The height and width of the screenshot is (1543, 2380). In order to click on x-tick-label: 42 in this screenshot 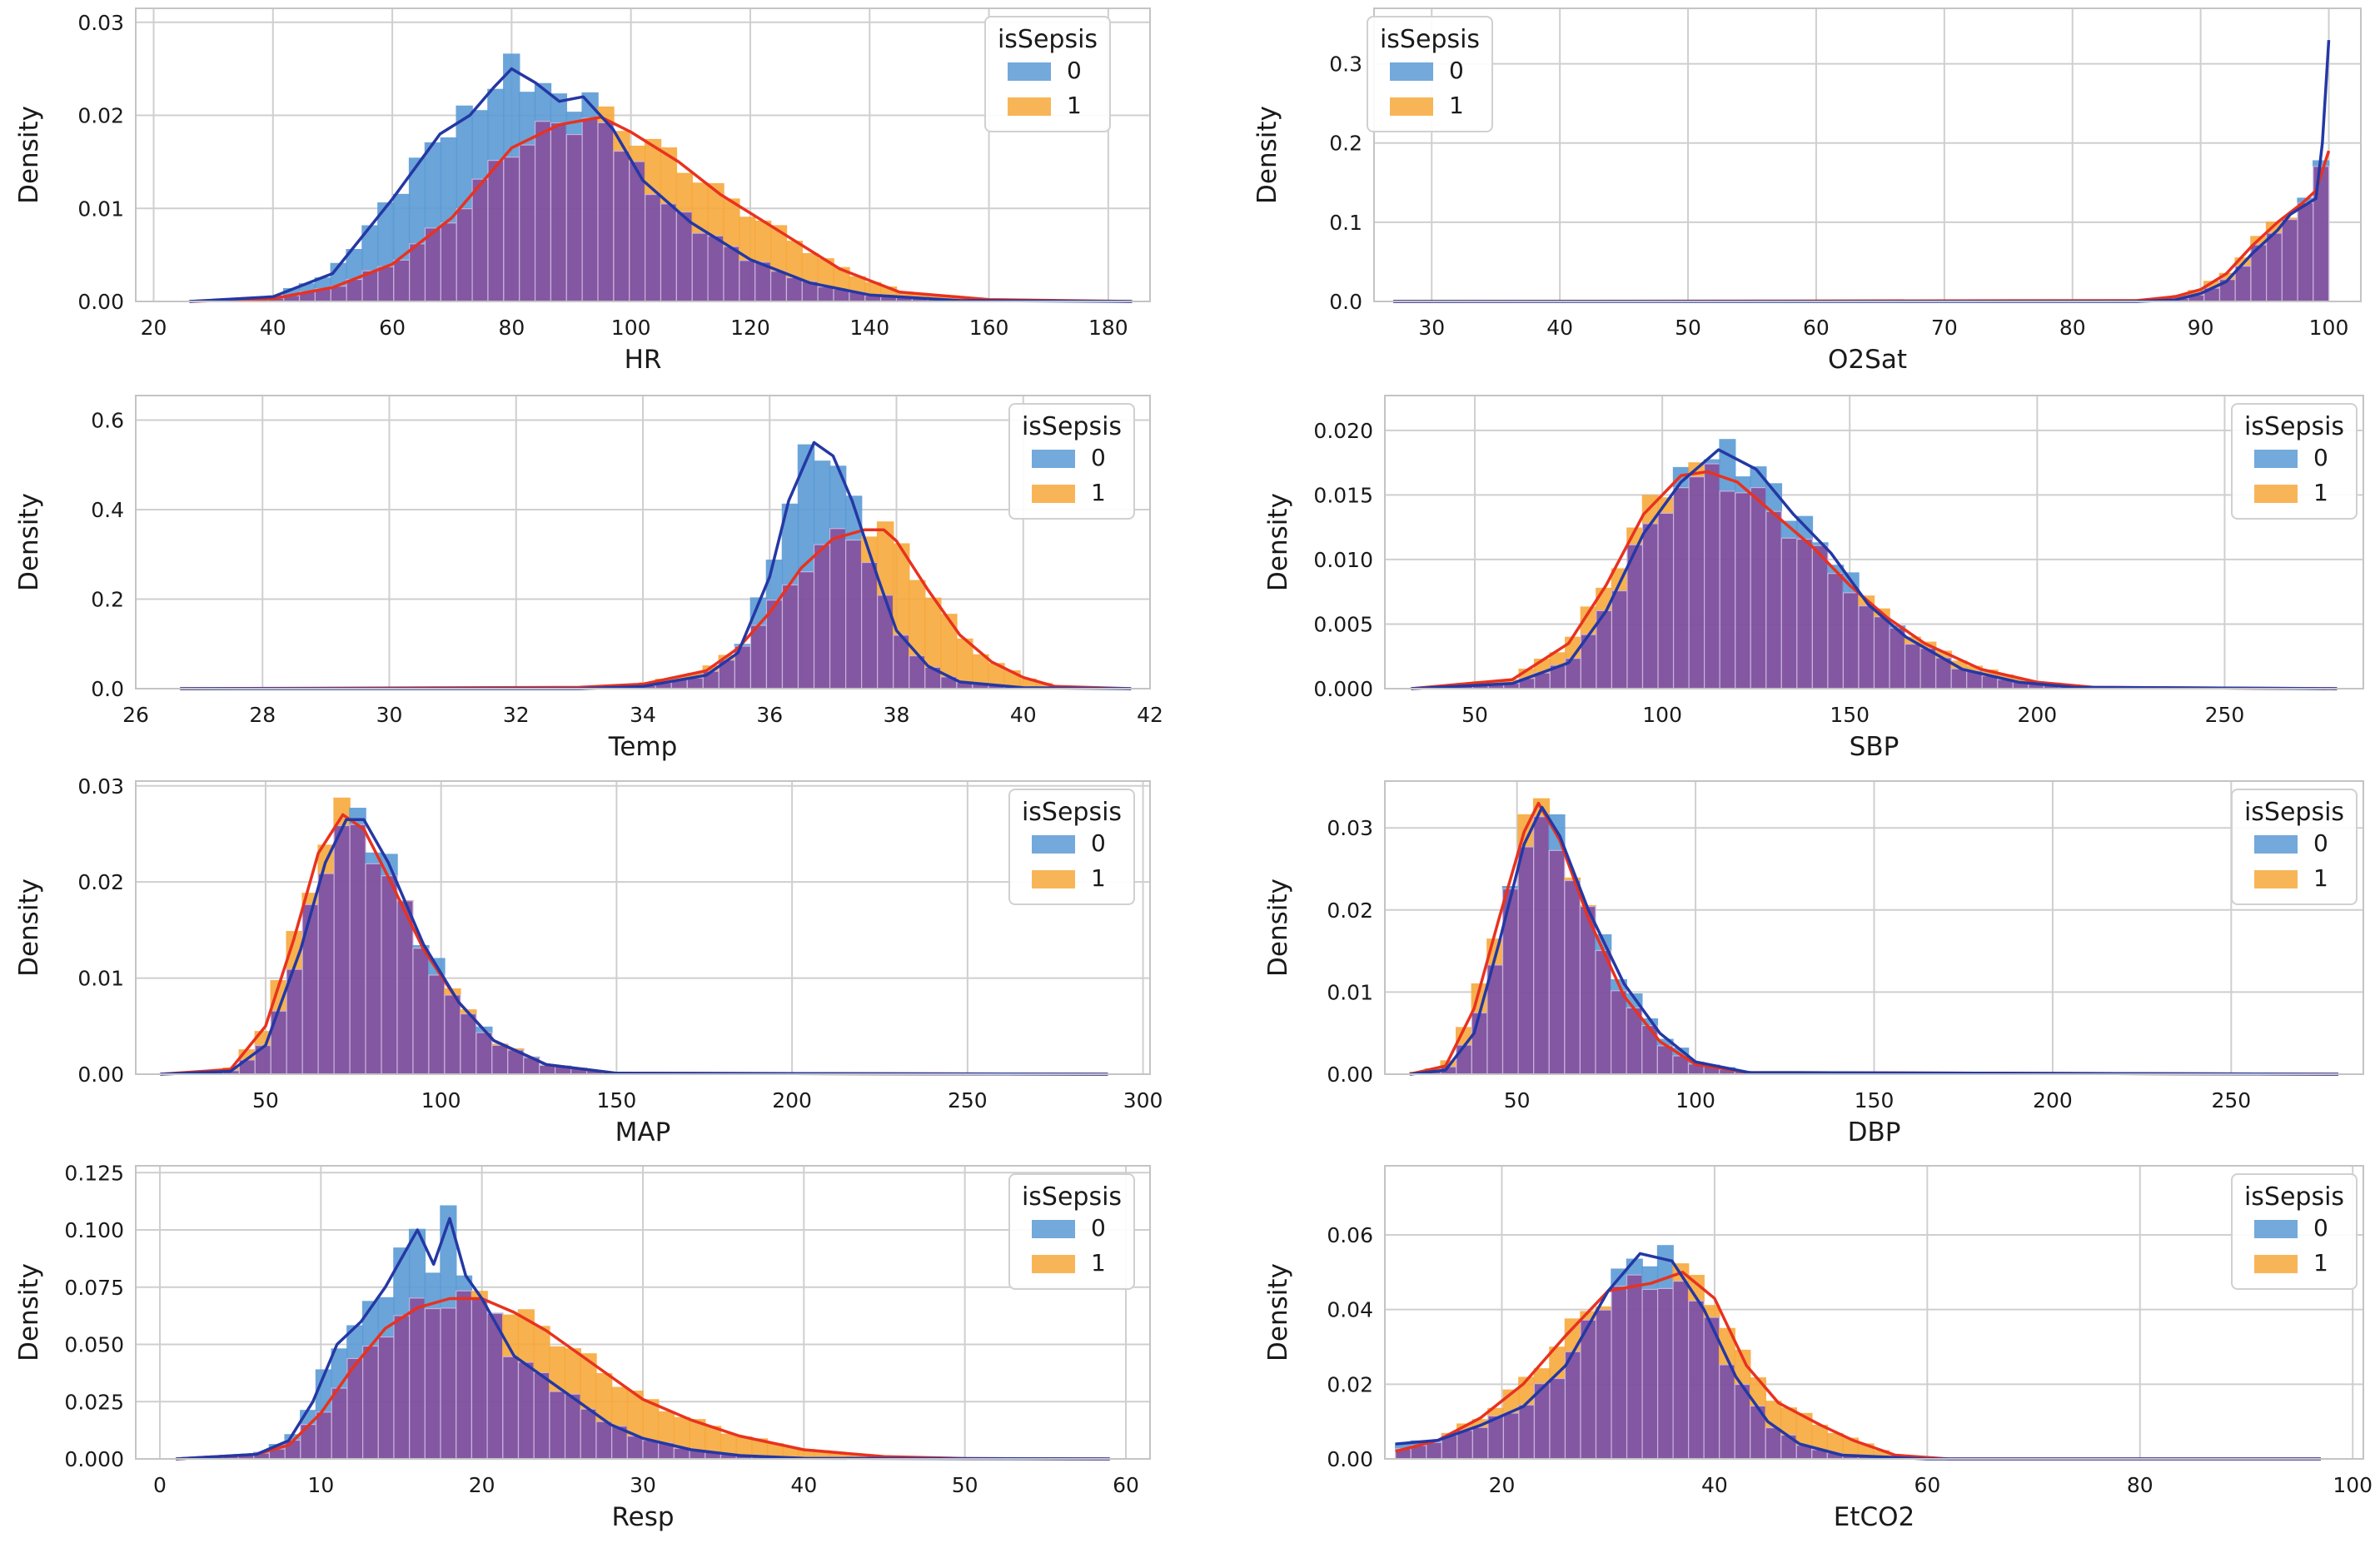, I will do `click(1150, 715)`.